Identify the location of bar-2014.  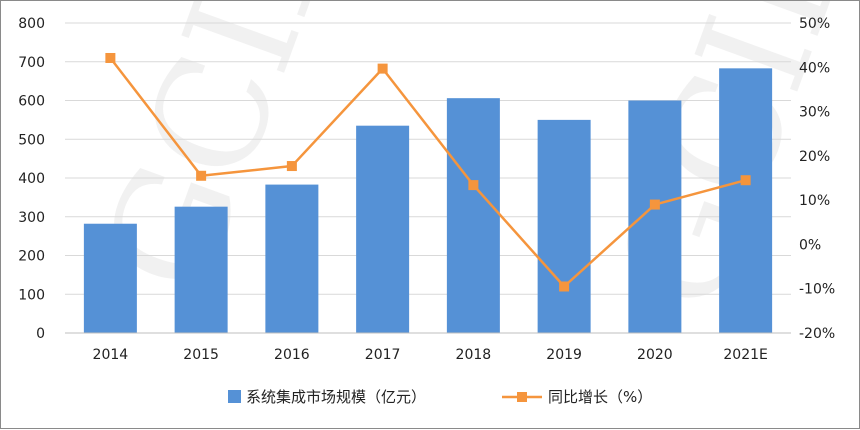
(110, 278).